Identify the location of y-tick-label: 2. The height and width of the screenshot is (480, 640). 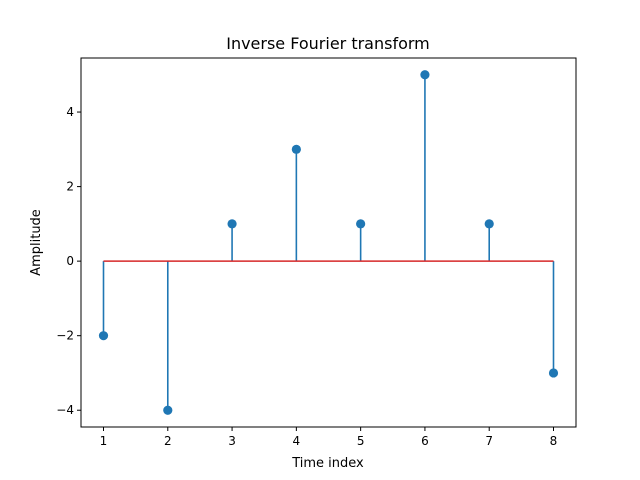
(70, 187).